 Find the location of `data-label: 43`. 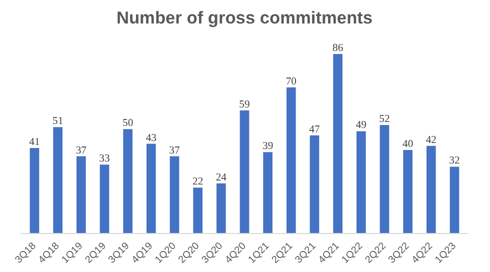

data-label: 43 is located at coordinates (151, 138).